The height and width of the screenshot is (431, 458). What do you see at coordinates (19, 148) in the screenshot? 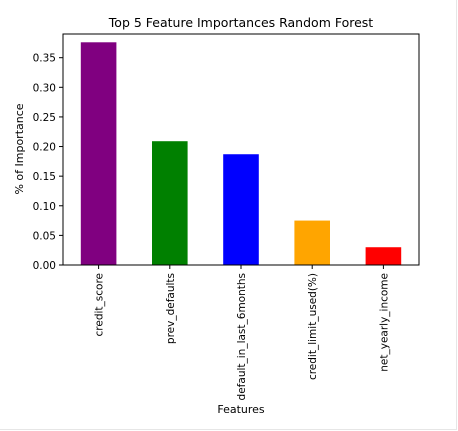
I see `y-axis-label: % of Importance` at bounding box center [19, 148].